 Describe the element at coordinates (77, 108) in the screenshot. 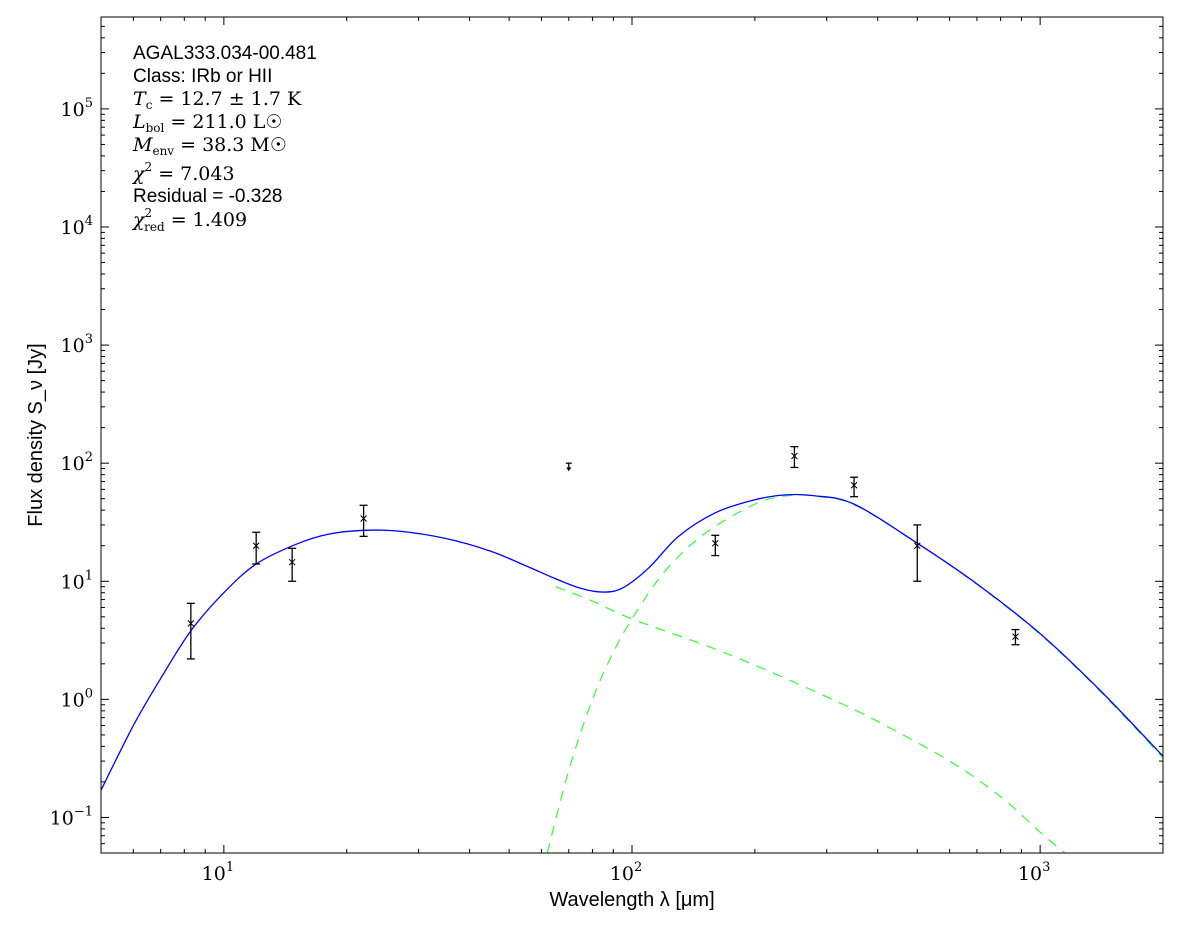

I see `y-tick-label: 10⁵` at that location.